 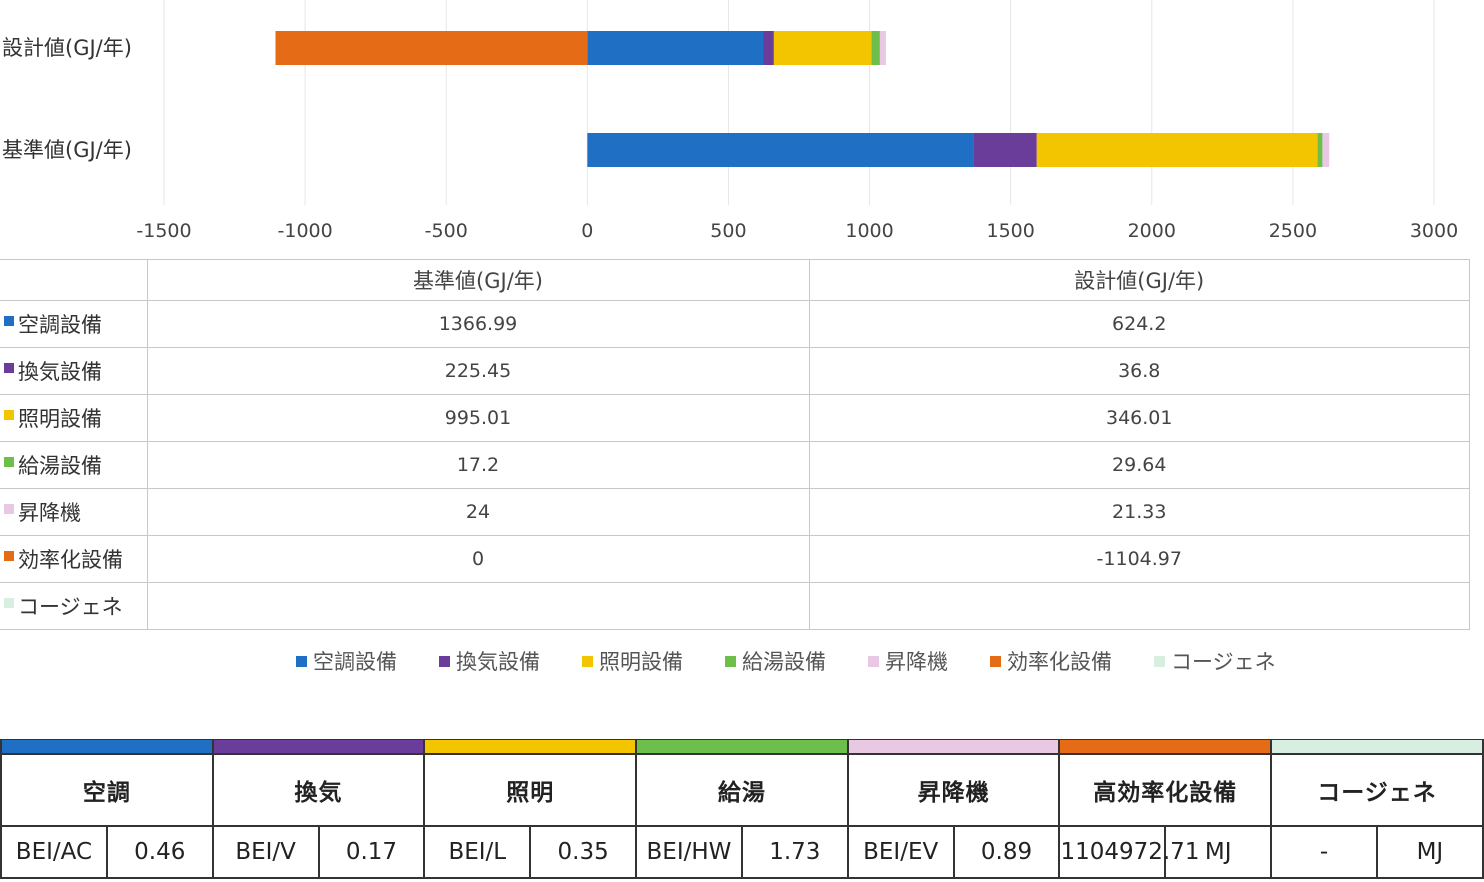 What do you see at coordinates (735, 559) in the screenshot?
I see `table-row: 効率化設備 0 -1104.97` at bounding box center [735, 559].